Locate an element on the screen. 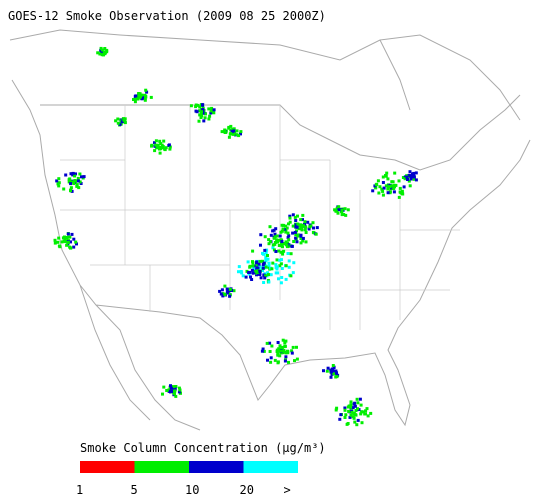 This screenshot has height=504, width=540. tick-label: 20 is located at coordinates (247, 490).